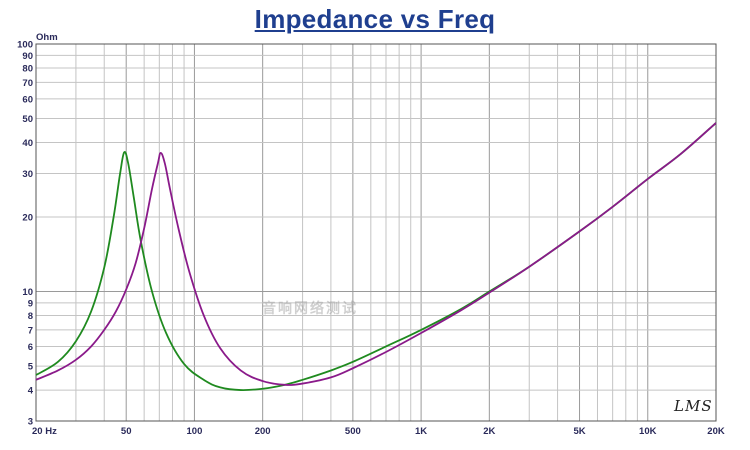 The image size is (750, 450). Describe the element at coordinates (126, 431) in the screenshot. I see `x-tick-label: 50` at that location.